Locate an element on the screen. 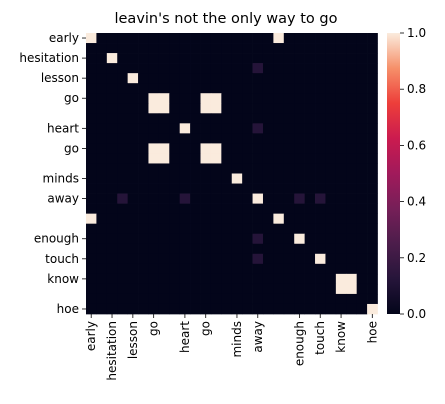 The width and height of the screenshot is (445, 404). x-tick-label: minds is located at coordinates (237, 339).